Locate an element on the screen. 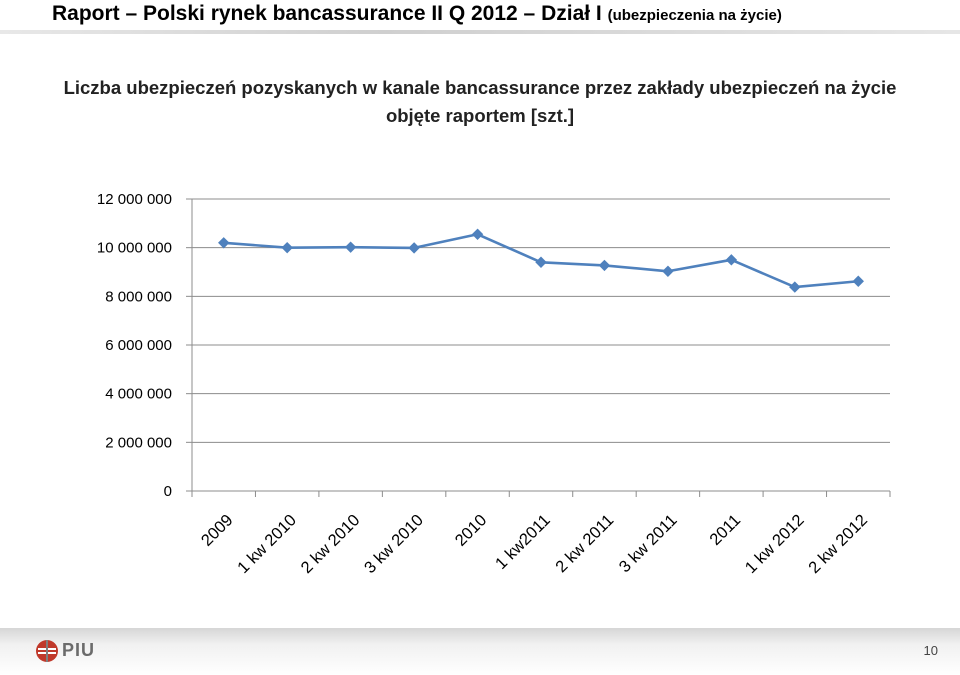 This screenshot has width=960, height=675. page-title-sub: (ubezpieczenia na życie) is located at coordinates (694, 15).